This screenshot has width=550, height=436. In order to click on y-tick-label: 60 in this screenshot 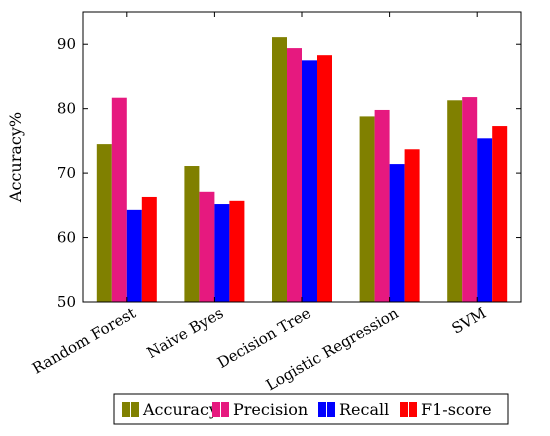, I will do `click(66, 238)`.